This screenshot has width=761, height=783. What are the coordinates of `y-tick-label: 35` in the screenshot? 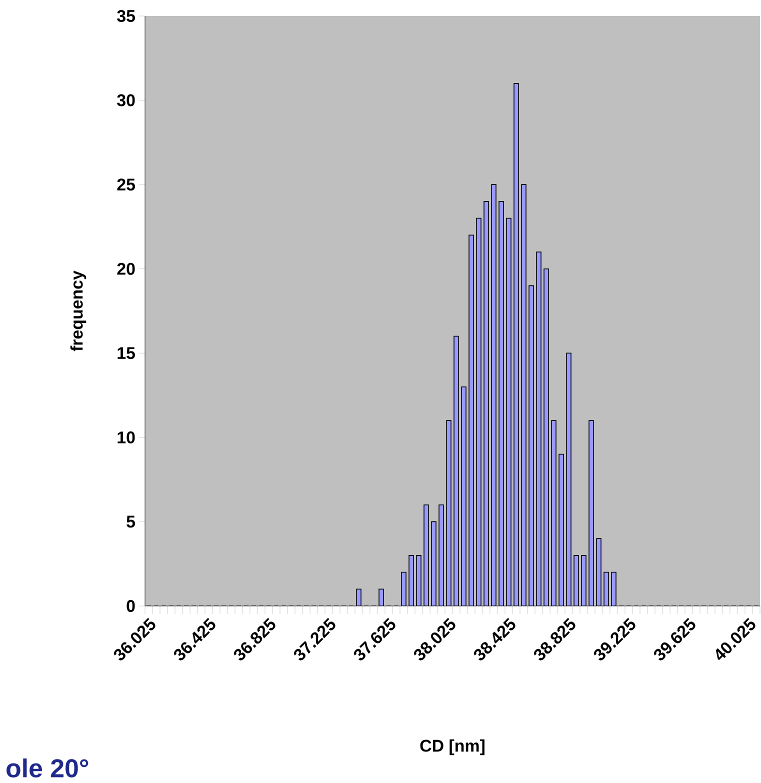 It's located at (126, 16).